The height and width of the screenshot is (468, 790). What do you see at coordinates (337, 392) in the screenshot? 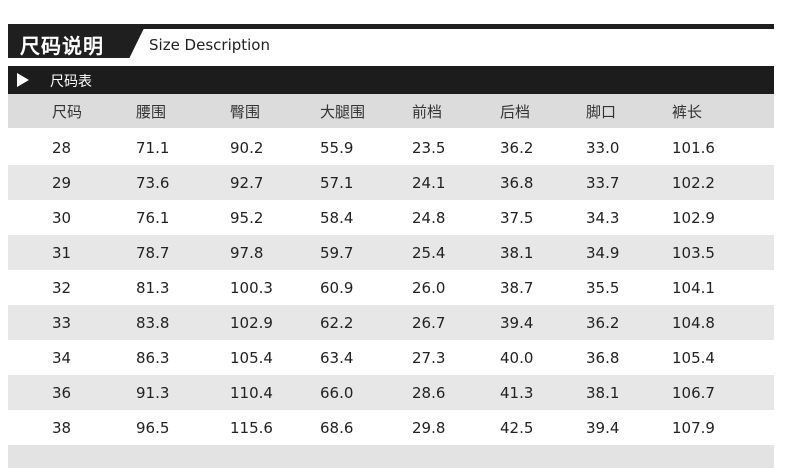
I see `table-cell: 66.0` at bounding box center [337, 392].